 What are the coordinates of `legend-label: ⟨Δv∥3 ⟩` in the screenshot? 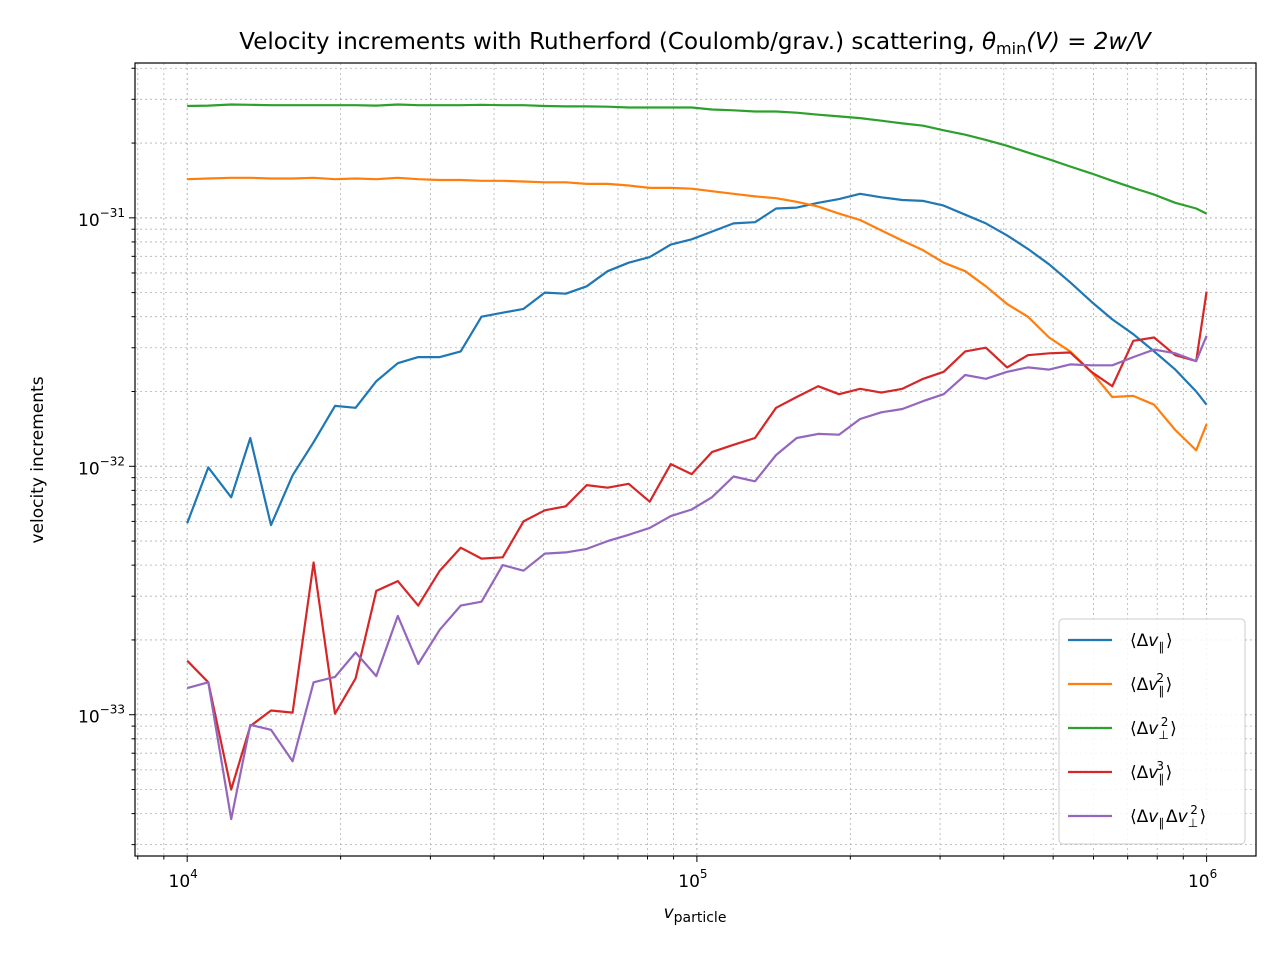 It's located at (1151, 772).